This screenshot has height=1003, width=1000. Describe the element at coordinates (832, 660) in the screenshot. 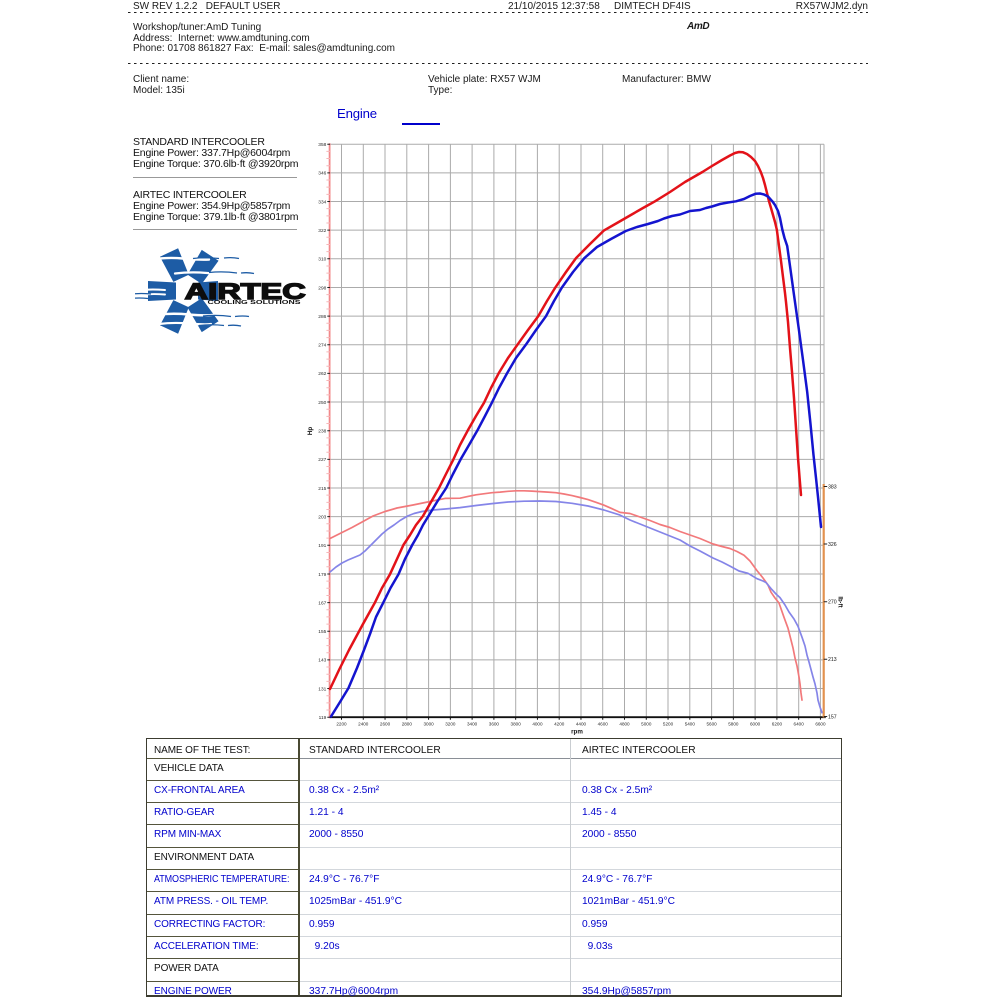

I see `svg-text: 213` at that location.